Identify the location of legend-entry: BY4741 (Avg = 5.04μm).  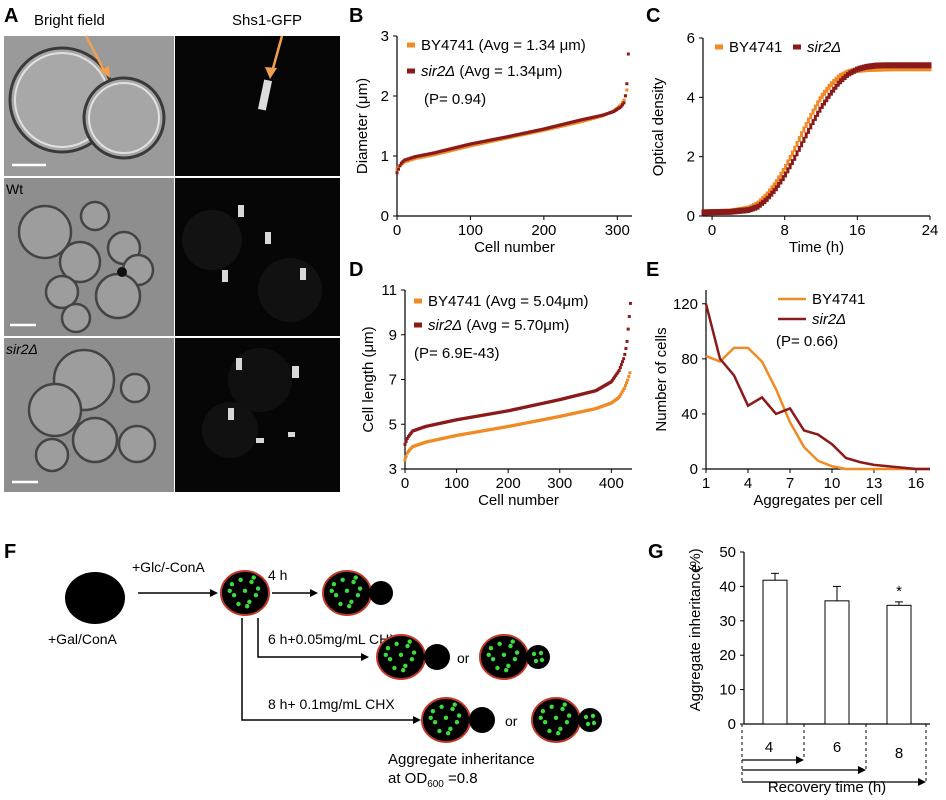
(508, 301).